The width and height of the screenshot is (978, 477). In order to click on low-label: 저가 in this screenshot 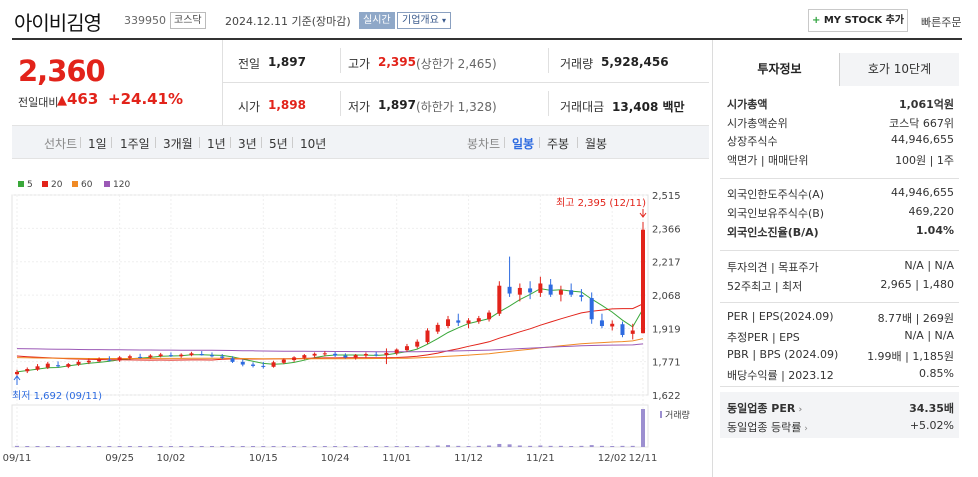, I will do `click(359, 107)`.